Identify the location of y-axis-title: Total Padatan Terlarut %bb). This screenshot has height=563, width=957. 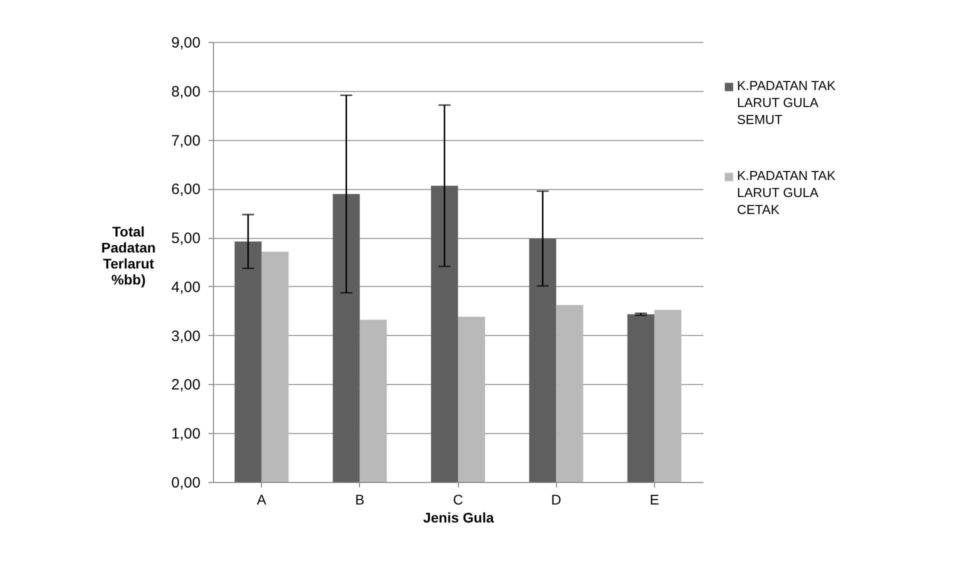
(128, 256).